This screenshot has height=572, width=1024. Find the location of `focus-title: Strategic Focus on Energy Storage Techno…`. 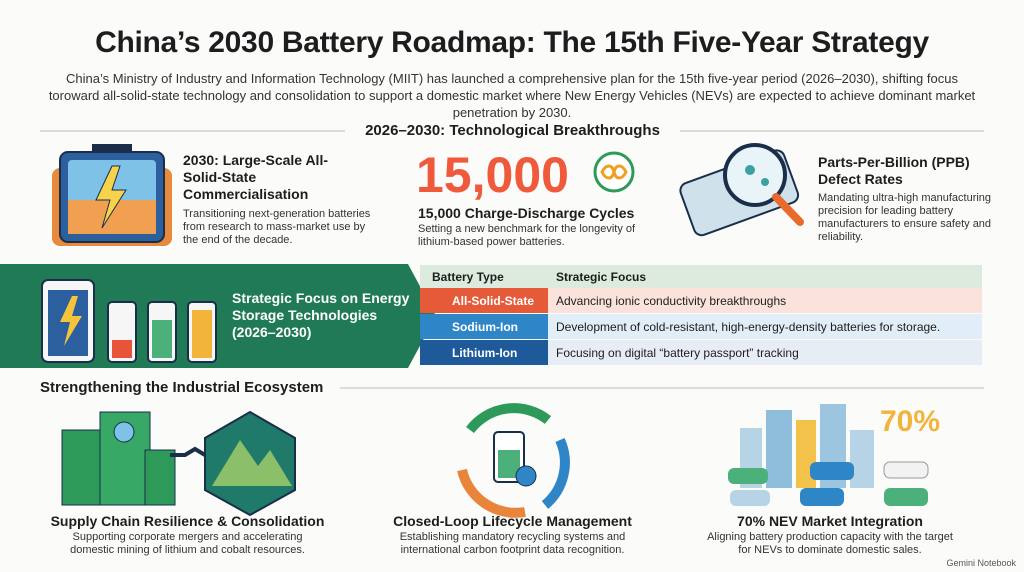

focus-title: Strategic Focus on Energy Storage Techno… is located at coordinates (321, 315).